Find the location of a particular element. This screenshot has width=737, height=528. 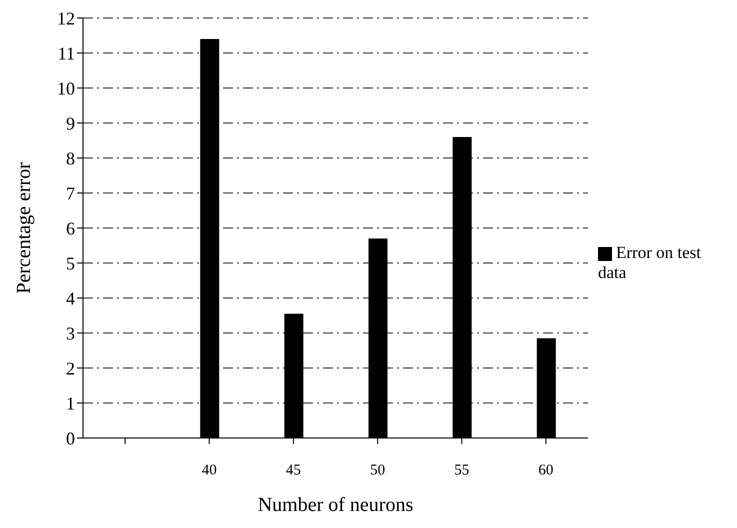

y-axis-title: Percentage error is located at coordinates (24, 228).